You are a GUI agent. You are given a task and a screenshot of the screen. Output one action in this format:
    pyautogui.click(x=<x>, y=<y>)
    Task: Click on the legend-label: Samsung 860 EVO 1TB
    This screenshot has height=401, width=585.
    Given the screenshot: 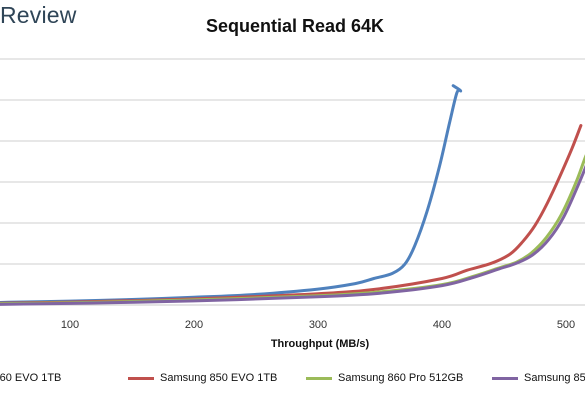 What is the action you would take?
    pyautogui.click(x=31, y=378)
    